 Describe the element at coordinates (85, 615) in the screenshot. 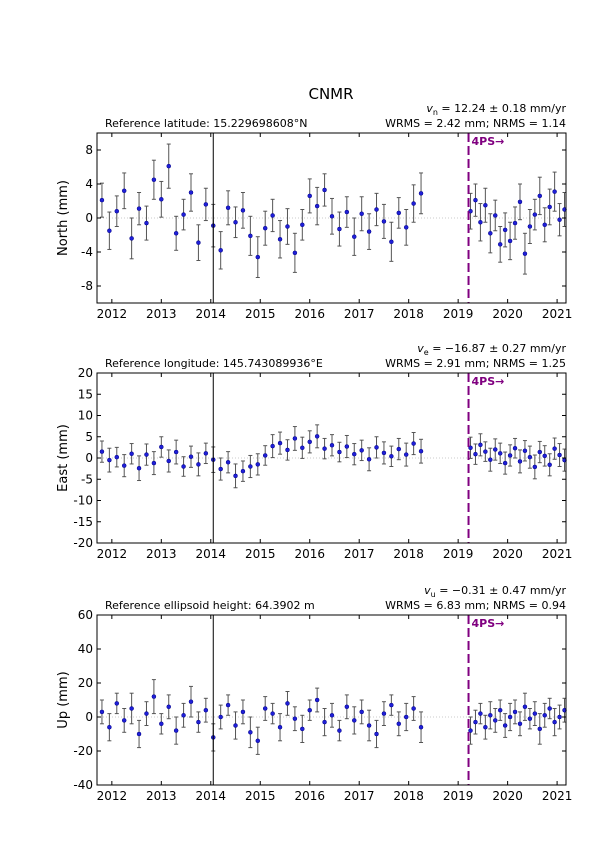

I see `y-tick-label: 60` at that location.